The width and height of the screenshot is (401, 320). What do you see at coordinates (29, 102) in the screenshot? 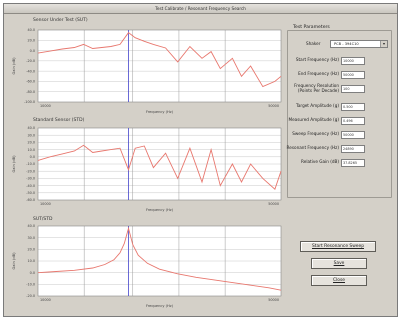
I see `y-tick-label: -100.0` at bounding box center [29, 102].